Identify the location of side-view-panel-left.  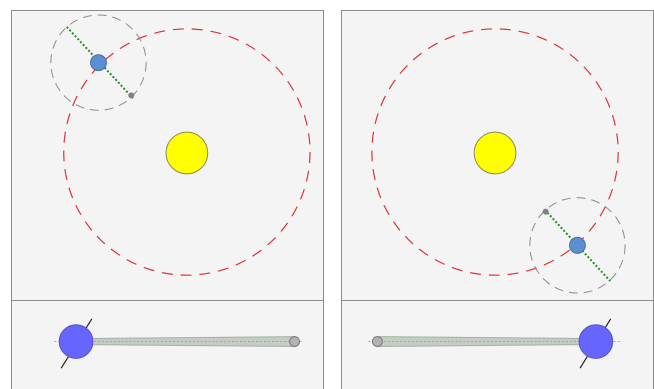
(167, 344).